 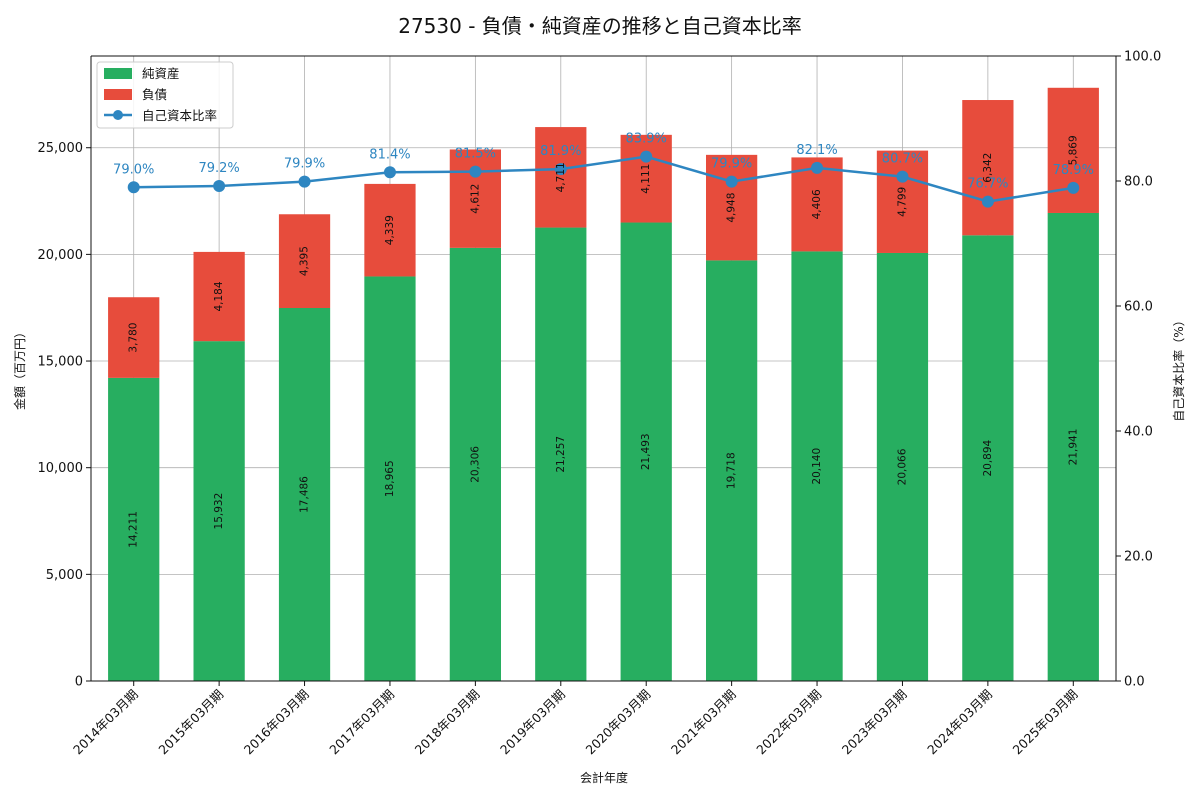 I want to click on x-tick-label: 2018年03月期, so click(x=447, y=722).